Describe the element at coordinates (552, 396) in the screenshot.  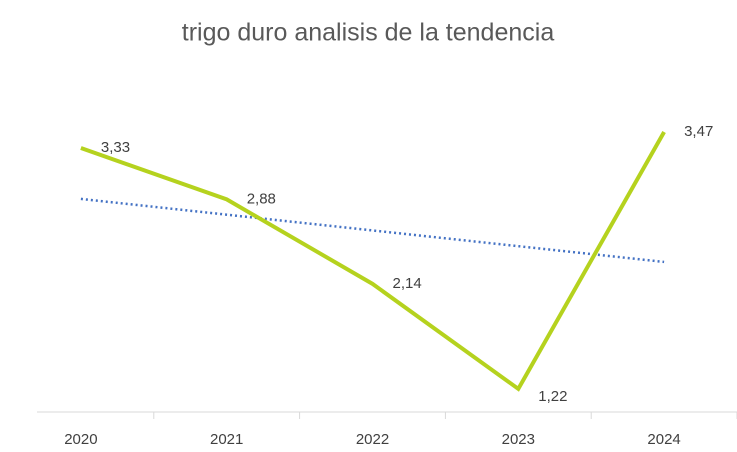
I see `data-label: 1,22` at that location.